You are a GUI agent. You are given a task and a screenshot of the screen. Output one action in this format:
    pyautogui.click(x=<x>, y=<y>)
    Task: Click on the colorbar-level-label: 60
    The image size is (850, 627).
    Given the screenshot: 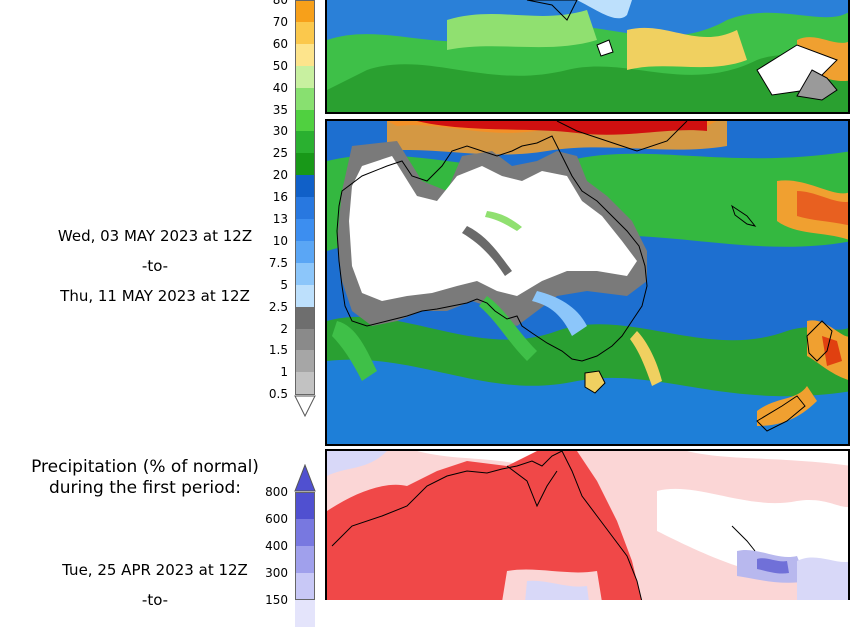 What is the action you would take?
    pyautogui.click(x=280, y=43)
    